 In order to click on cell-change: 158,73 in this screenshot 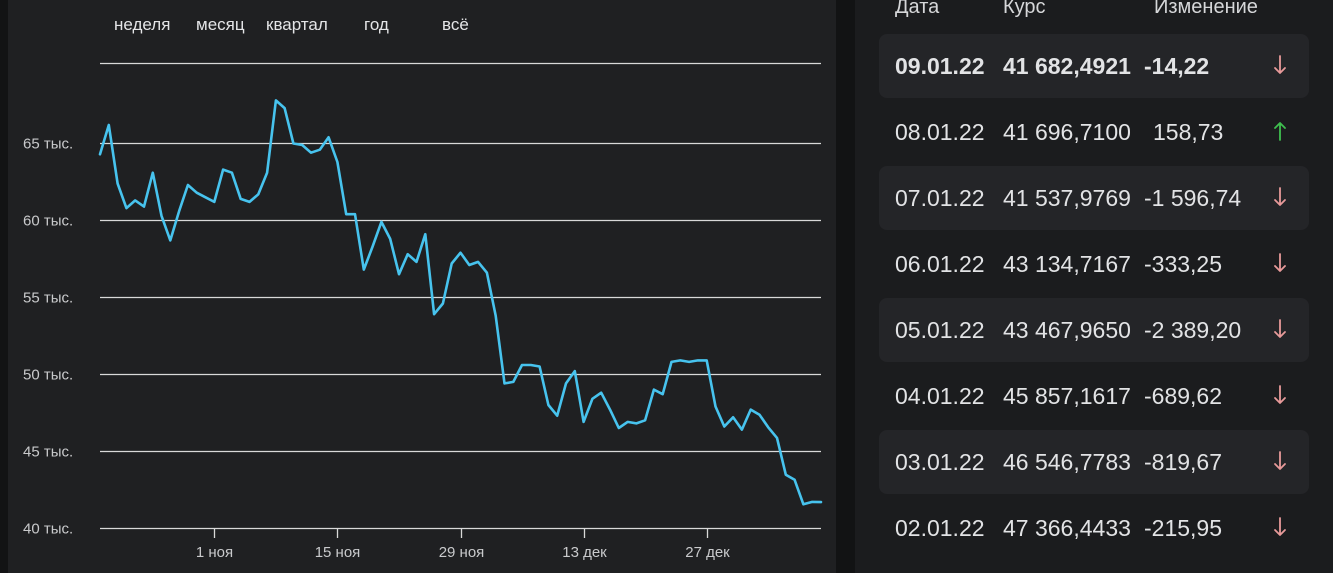, I will do `click(1188, 132)`.